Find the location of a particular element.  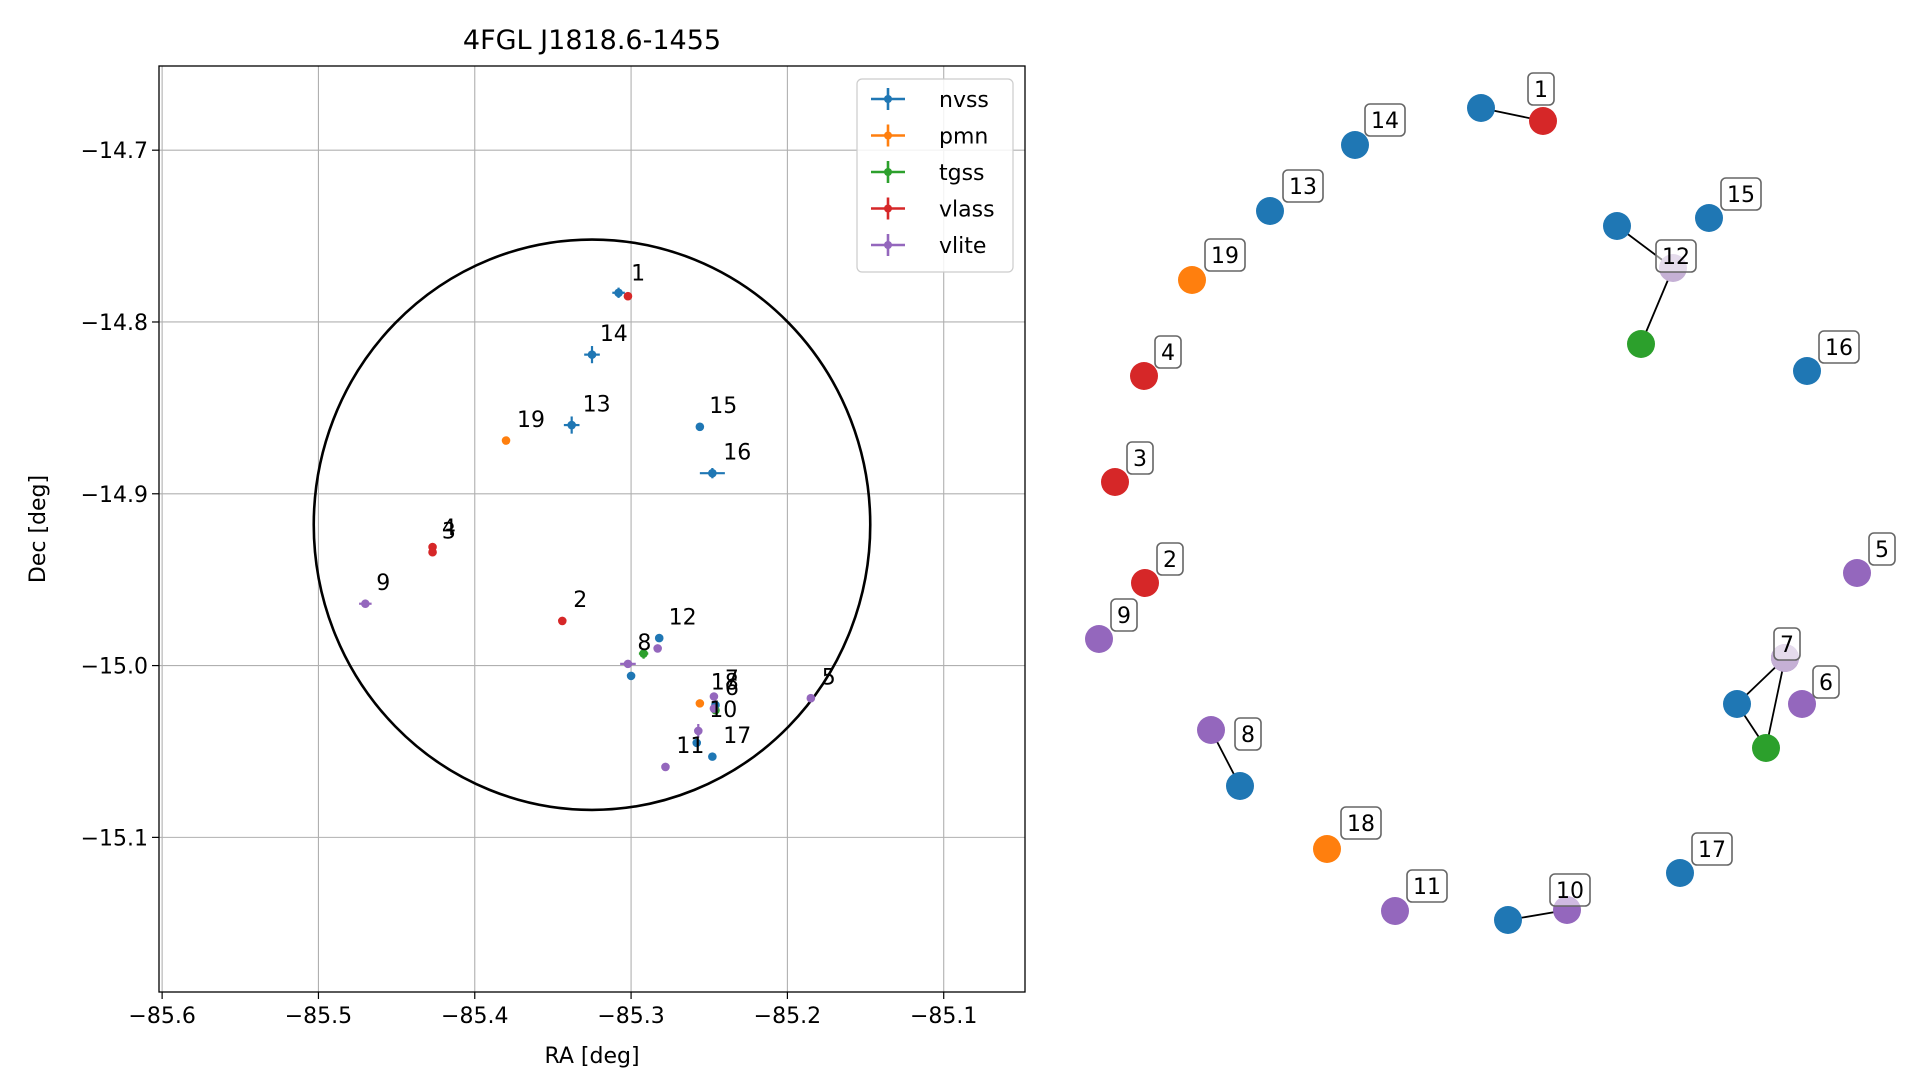

label-text: 9 is located at coordinates (1124, 616).